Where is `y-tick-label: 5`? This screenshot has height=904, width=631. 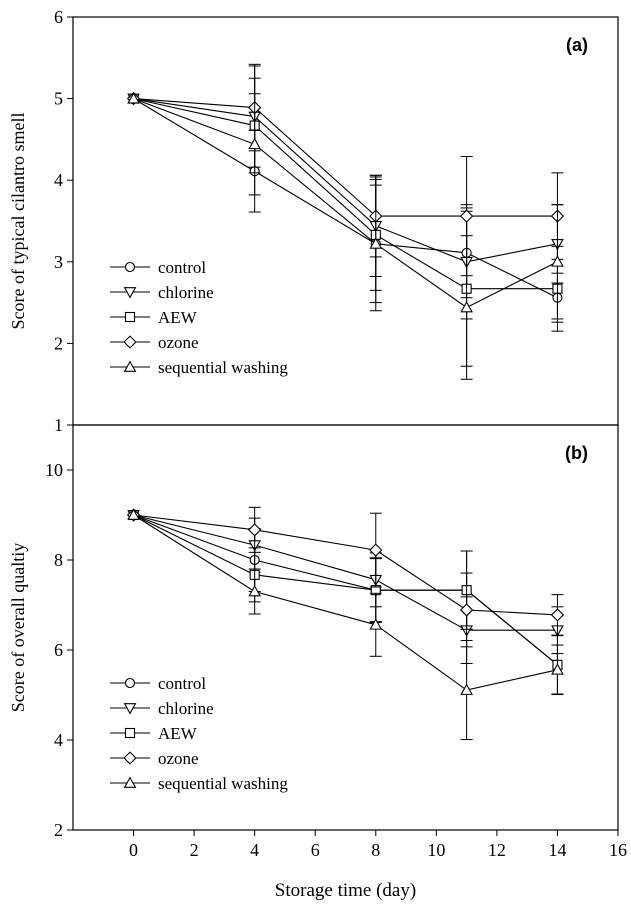 y-tick-label: 5 is located at coordinates (58, 99).